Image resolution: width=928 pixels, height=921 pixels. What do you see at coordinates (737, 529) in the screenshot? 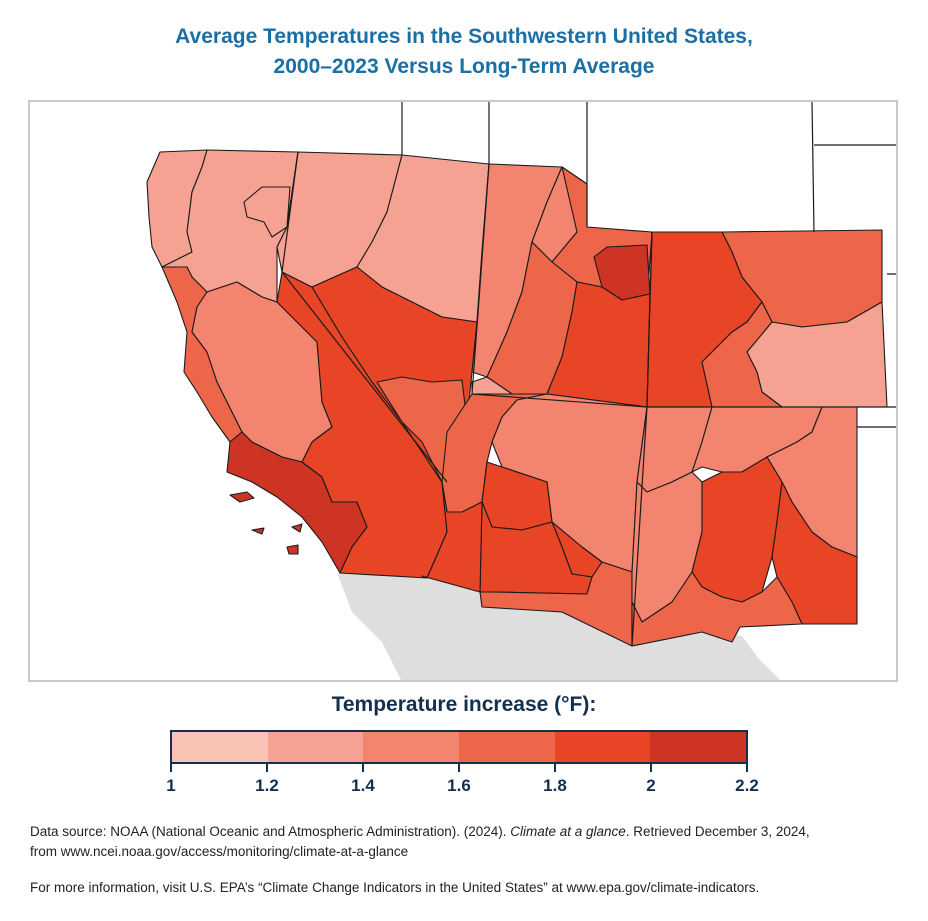
I see `newmexico-central-valley` at bounding box center [737, 529].